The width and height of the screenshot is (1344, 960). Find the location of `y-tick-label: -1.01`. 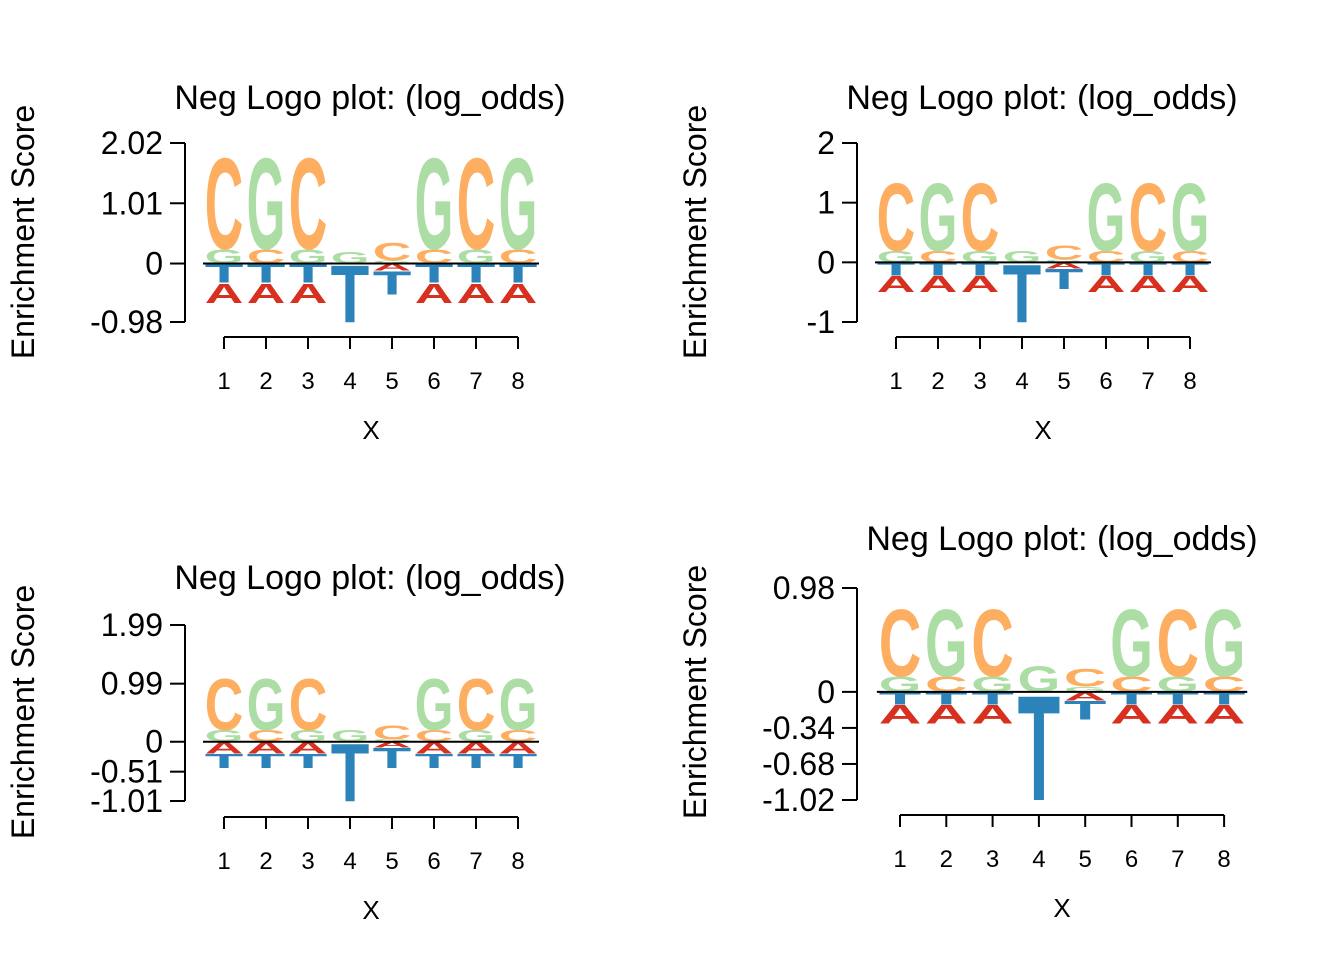

y-tick-label: -1.01 is located at coordinates (126, 801).